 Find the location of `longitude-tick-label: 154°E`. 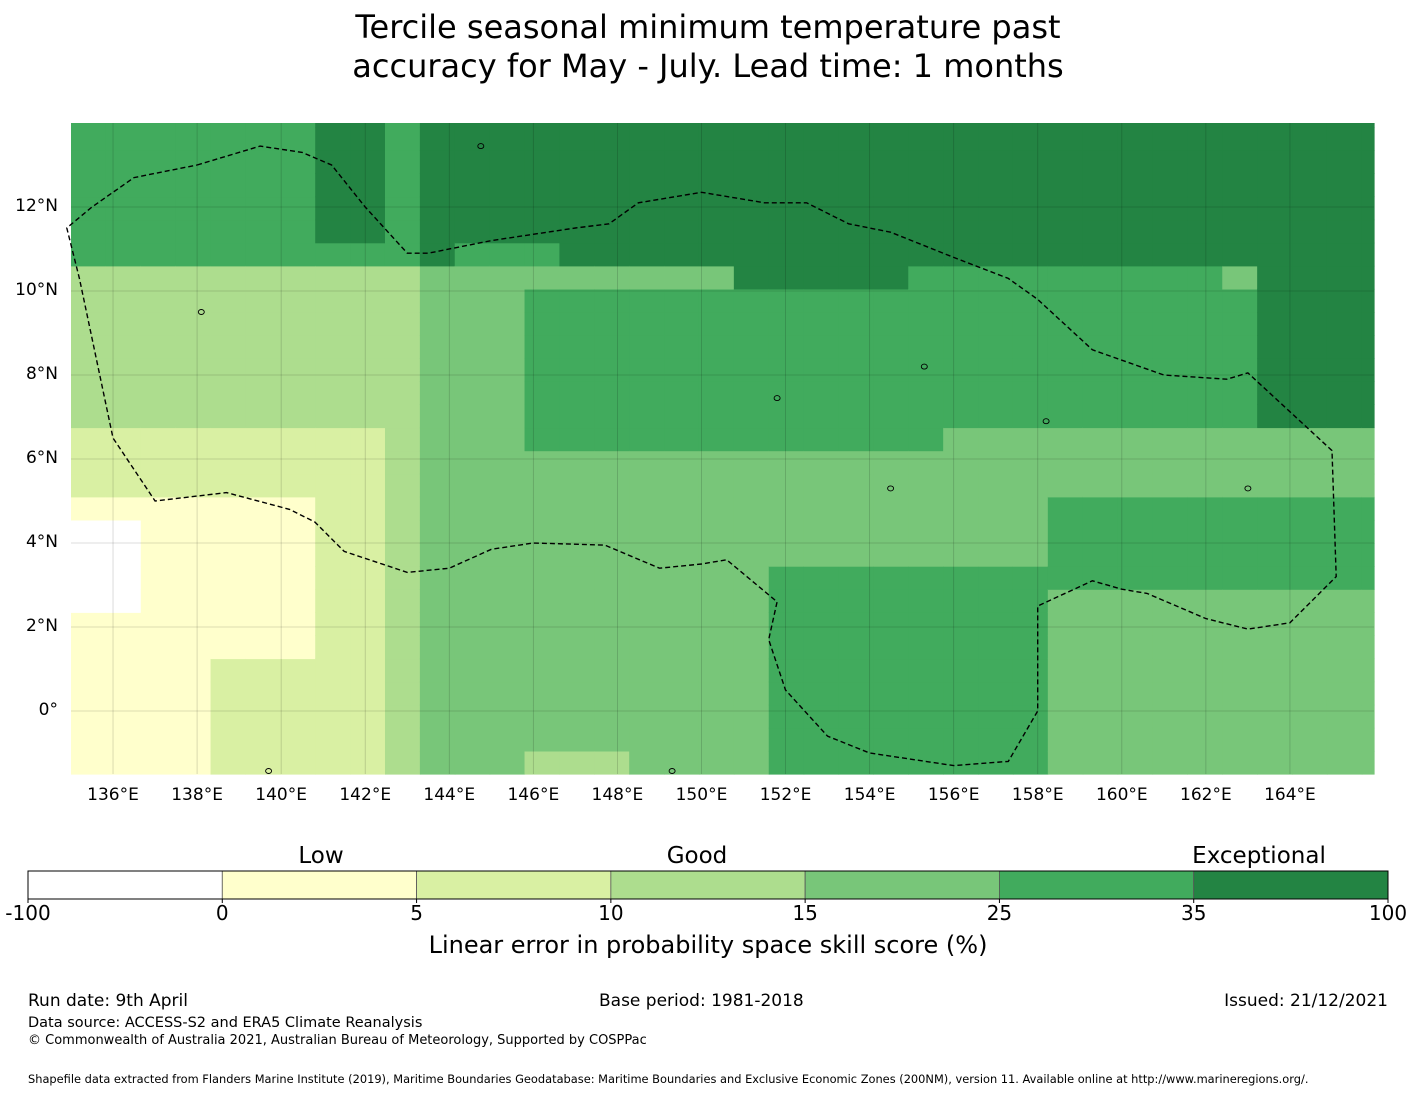

longitude-tick-label: 154°E is located at coordinates (869, 795).